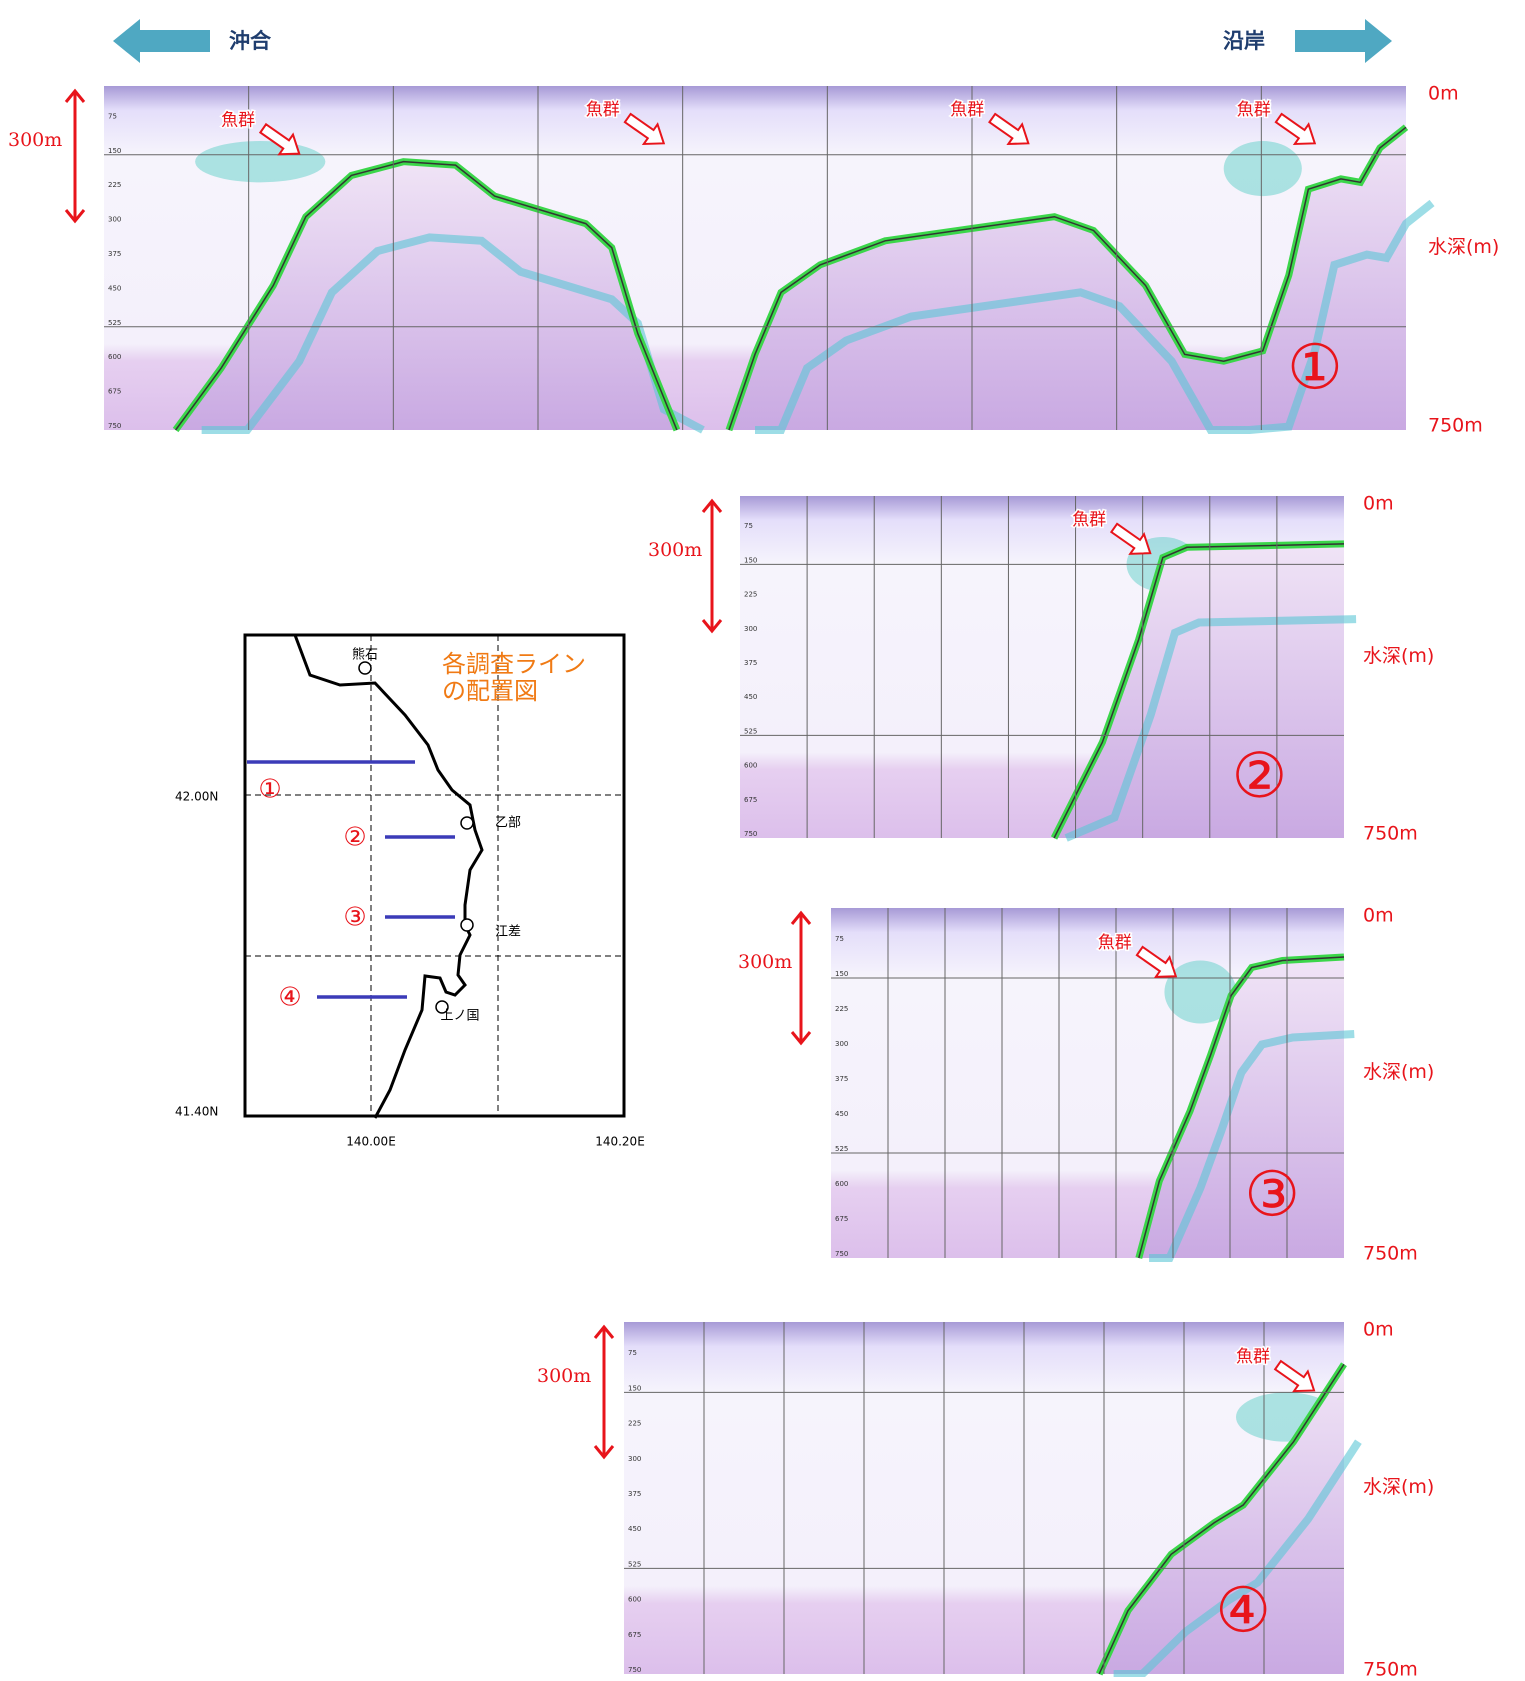 The image size is (1525, 1681). I want to click on map-title: の配置図, so click(490, 691).